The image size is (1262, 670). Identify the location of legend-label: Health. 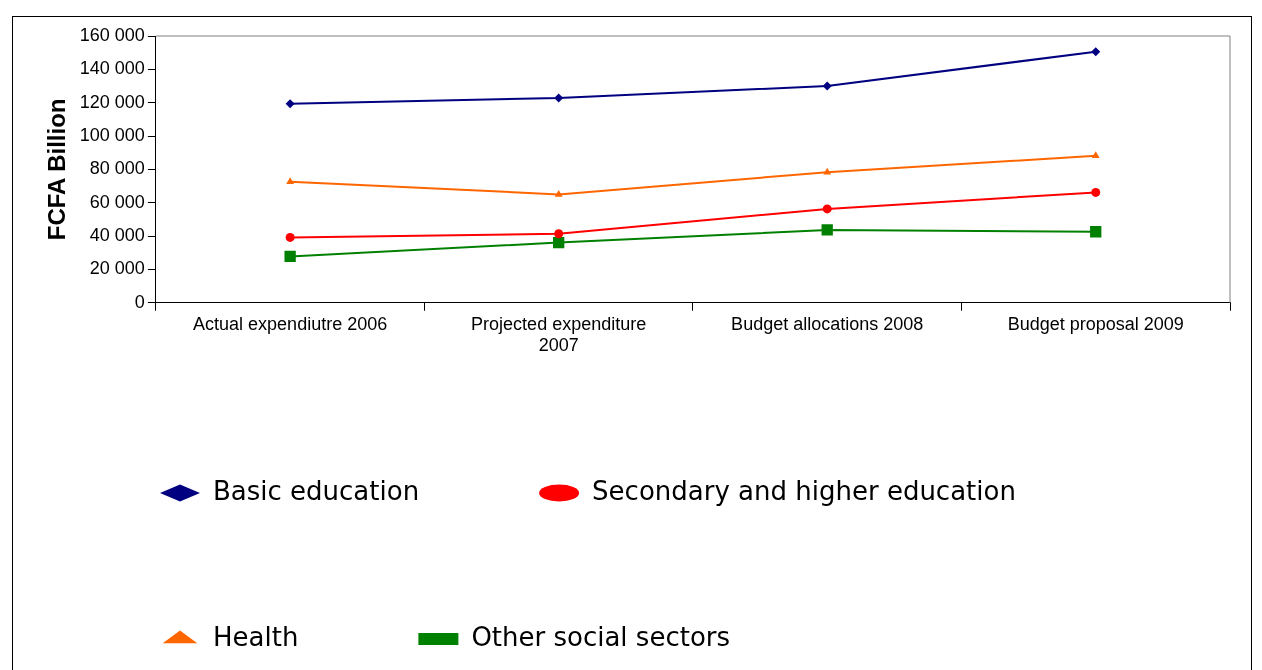
(256, 636).